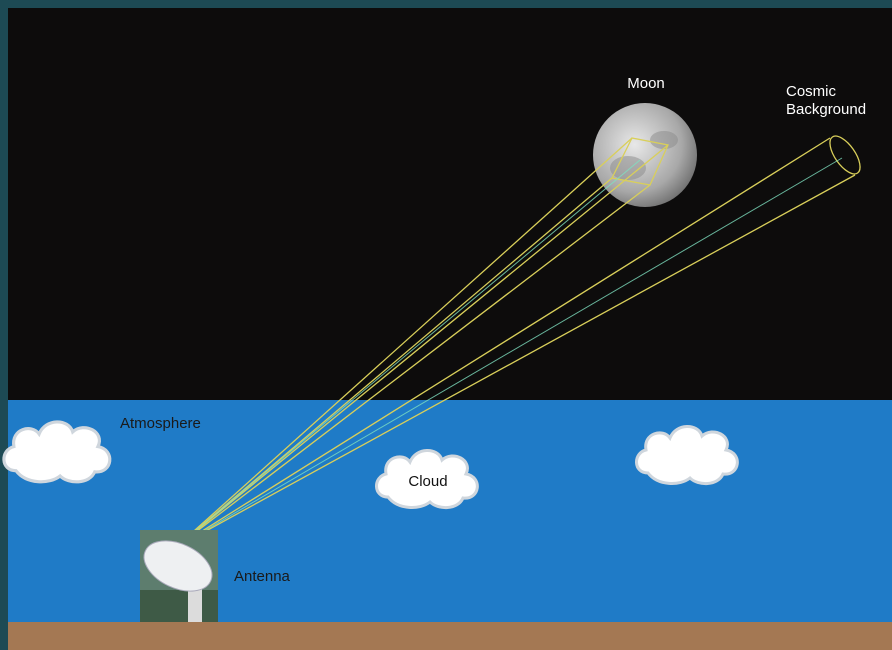 This screenshot has height=650, width=892. I want to click on cosmic-label-line: Cosmic, so click(811, 91).